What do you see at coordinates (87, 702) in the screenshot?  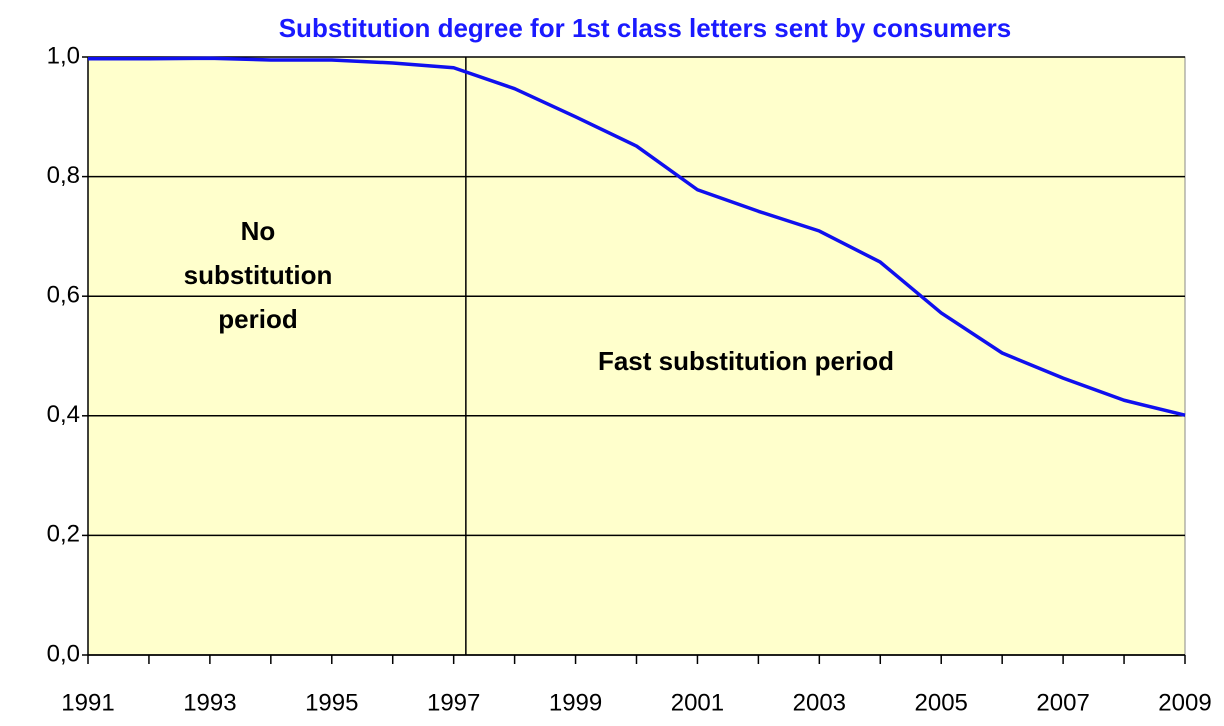 I see `x-tick-label: 1991` at bounding box center [87, 702].